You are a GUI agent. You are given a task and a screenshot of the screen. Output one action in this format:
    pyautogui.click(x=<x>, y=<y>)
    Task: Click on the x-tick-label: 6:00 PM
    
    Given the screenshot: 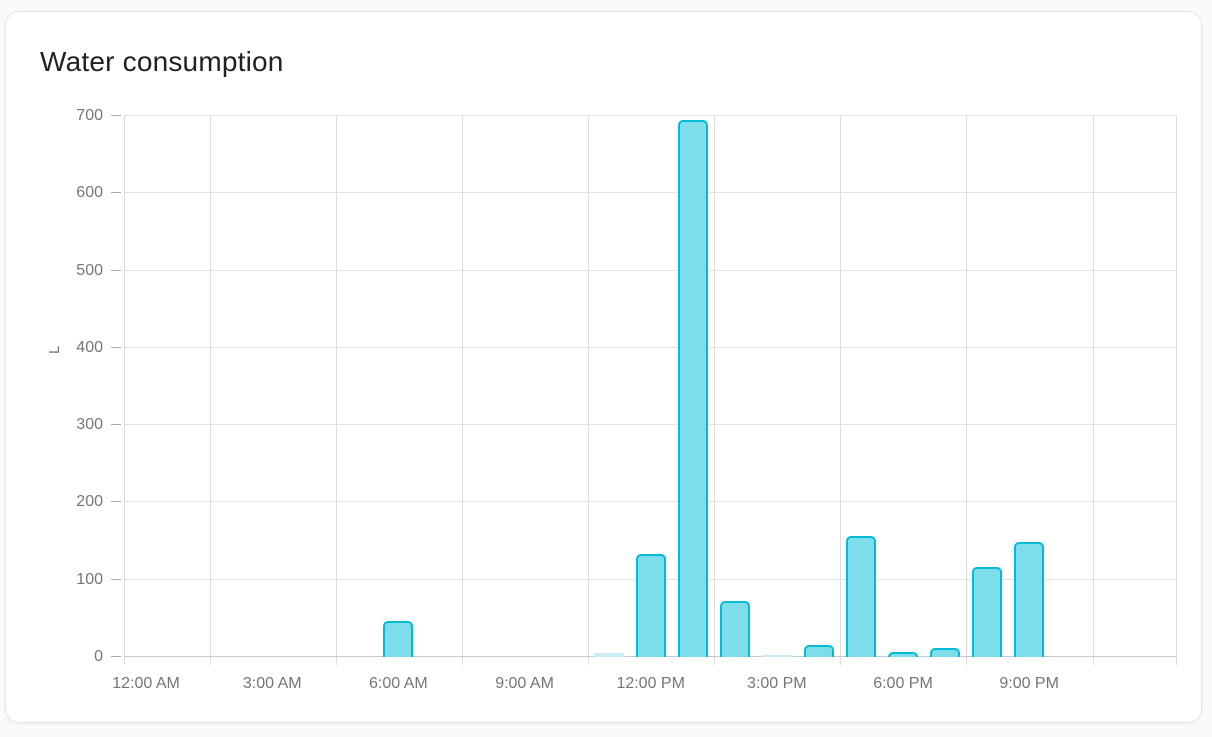 What is the action you would take?
    pyautogui.click(x=903, y=683)
    